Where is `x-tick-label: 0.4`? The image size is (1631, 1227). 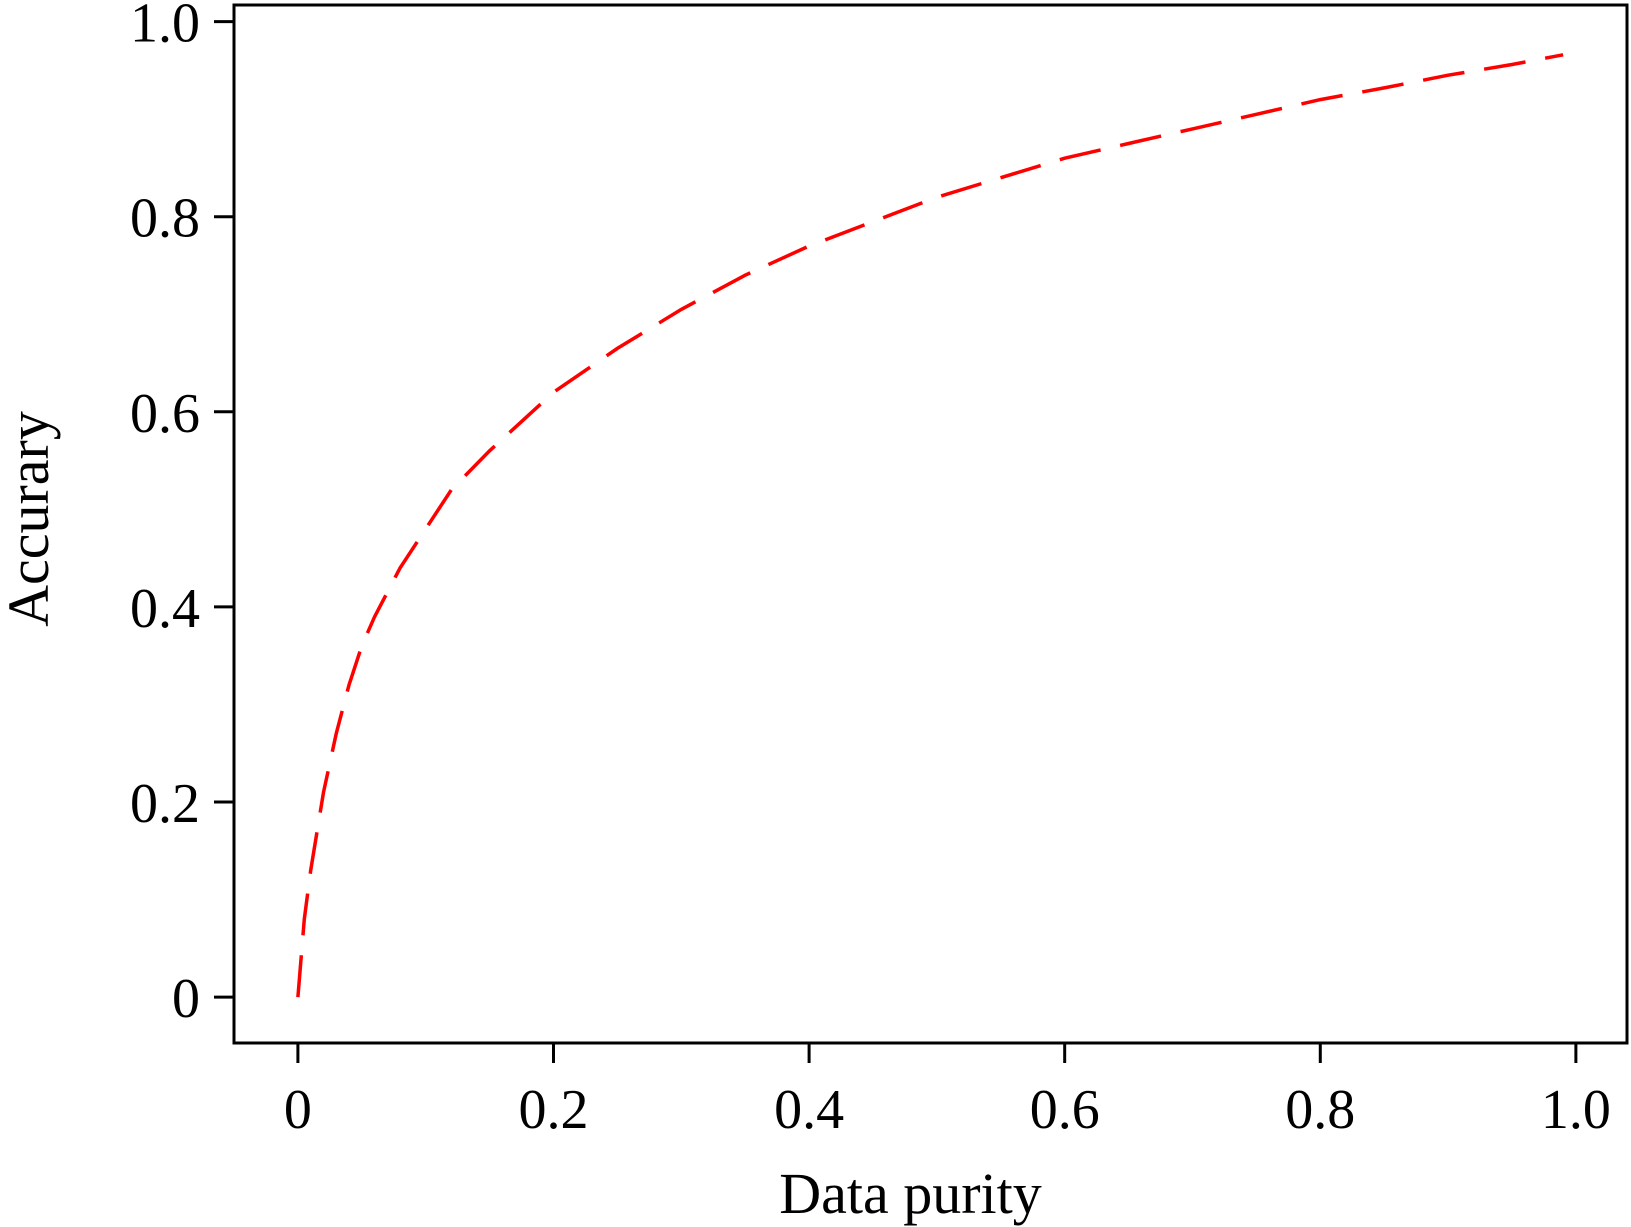 x-tick-label: 0.4 is located at coordinates (809, 1110).